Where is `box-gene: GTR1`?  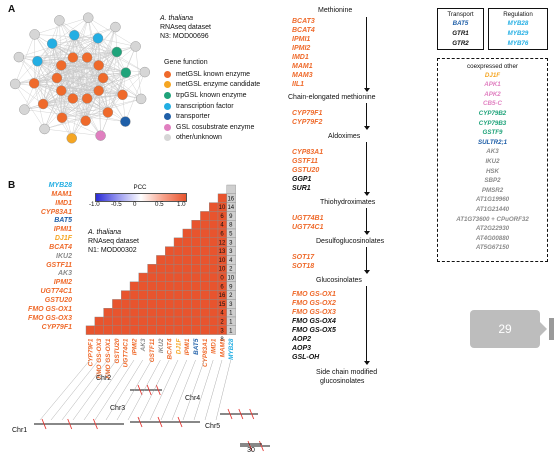 box-gene: GTR1 is located at coordinates (460, 33).